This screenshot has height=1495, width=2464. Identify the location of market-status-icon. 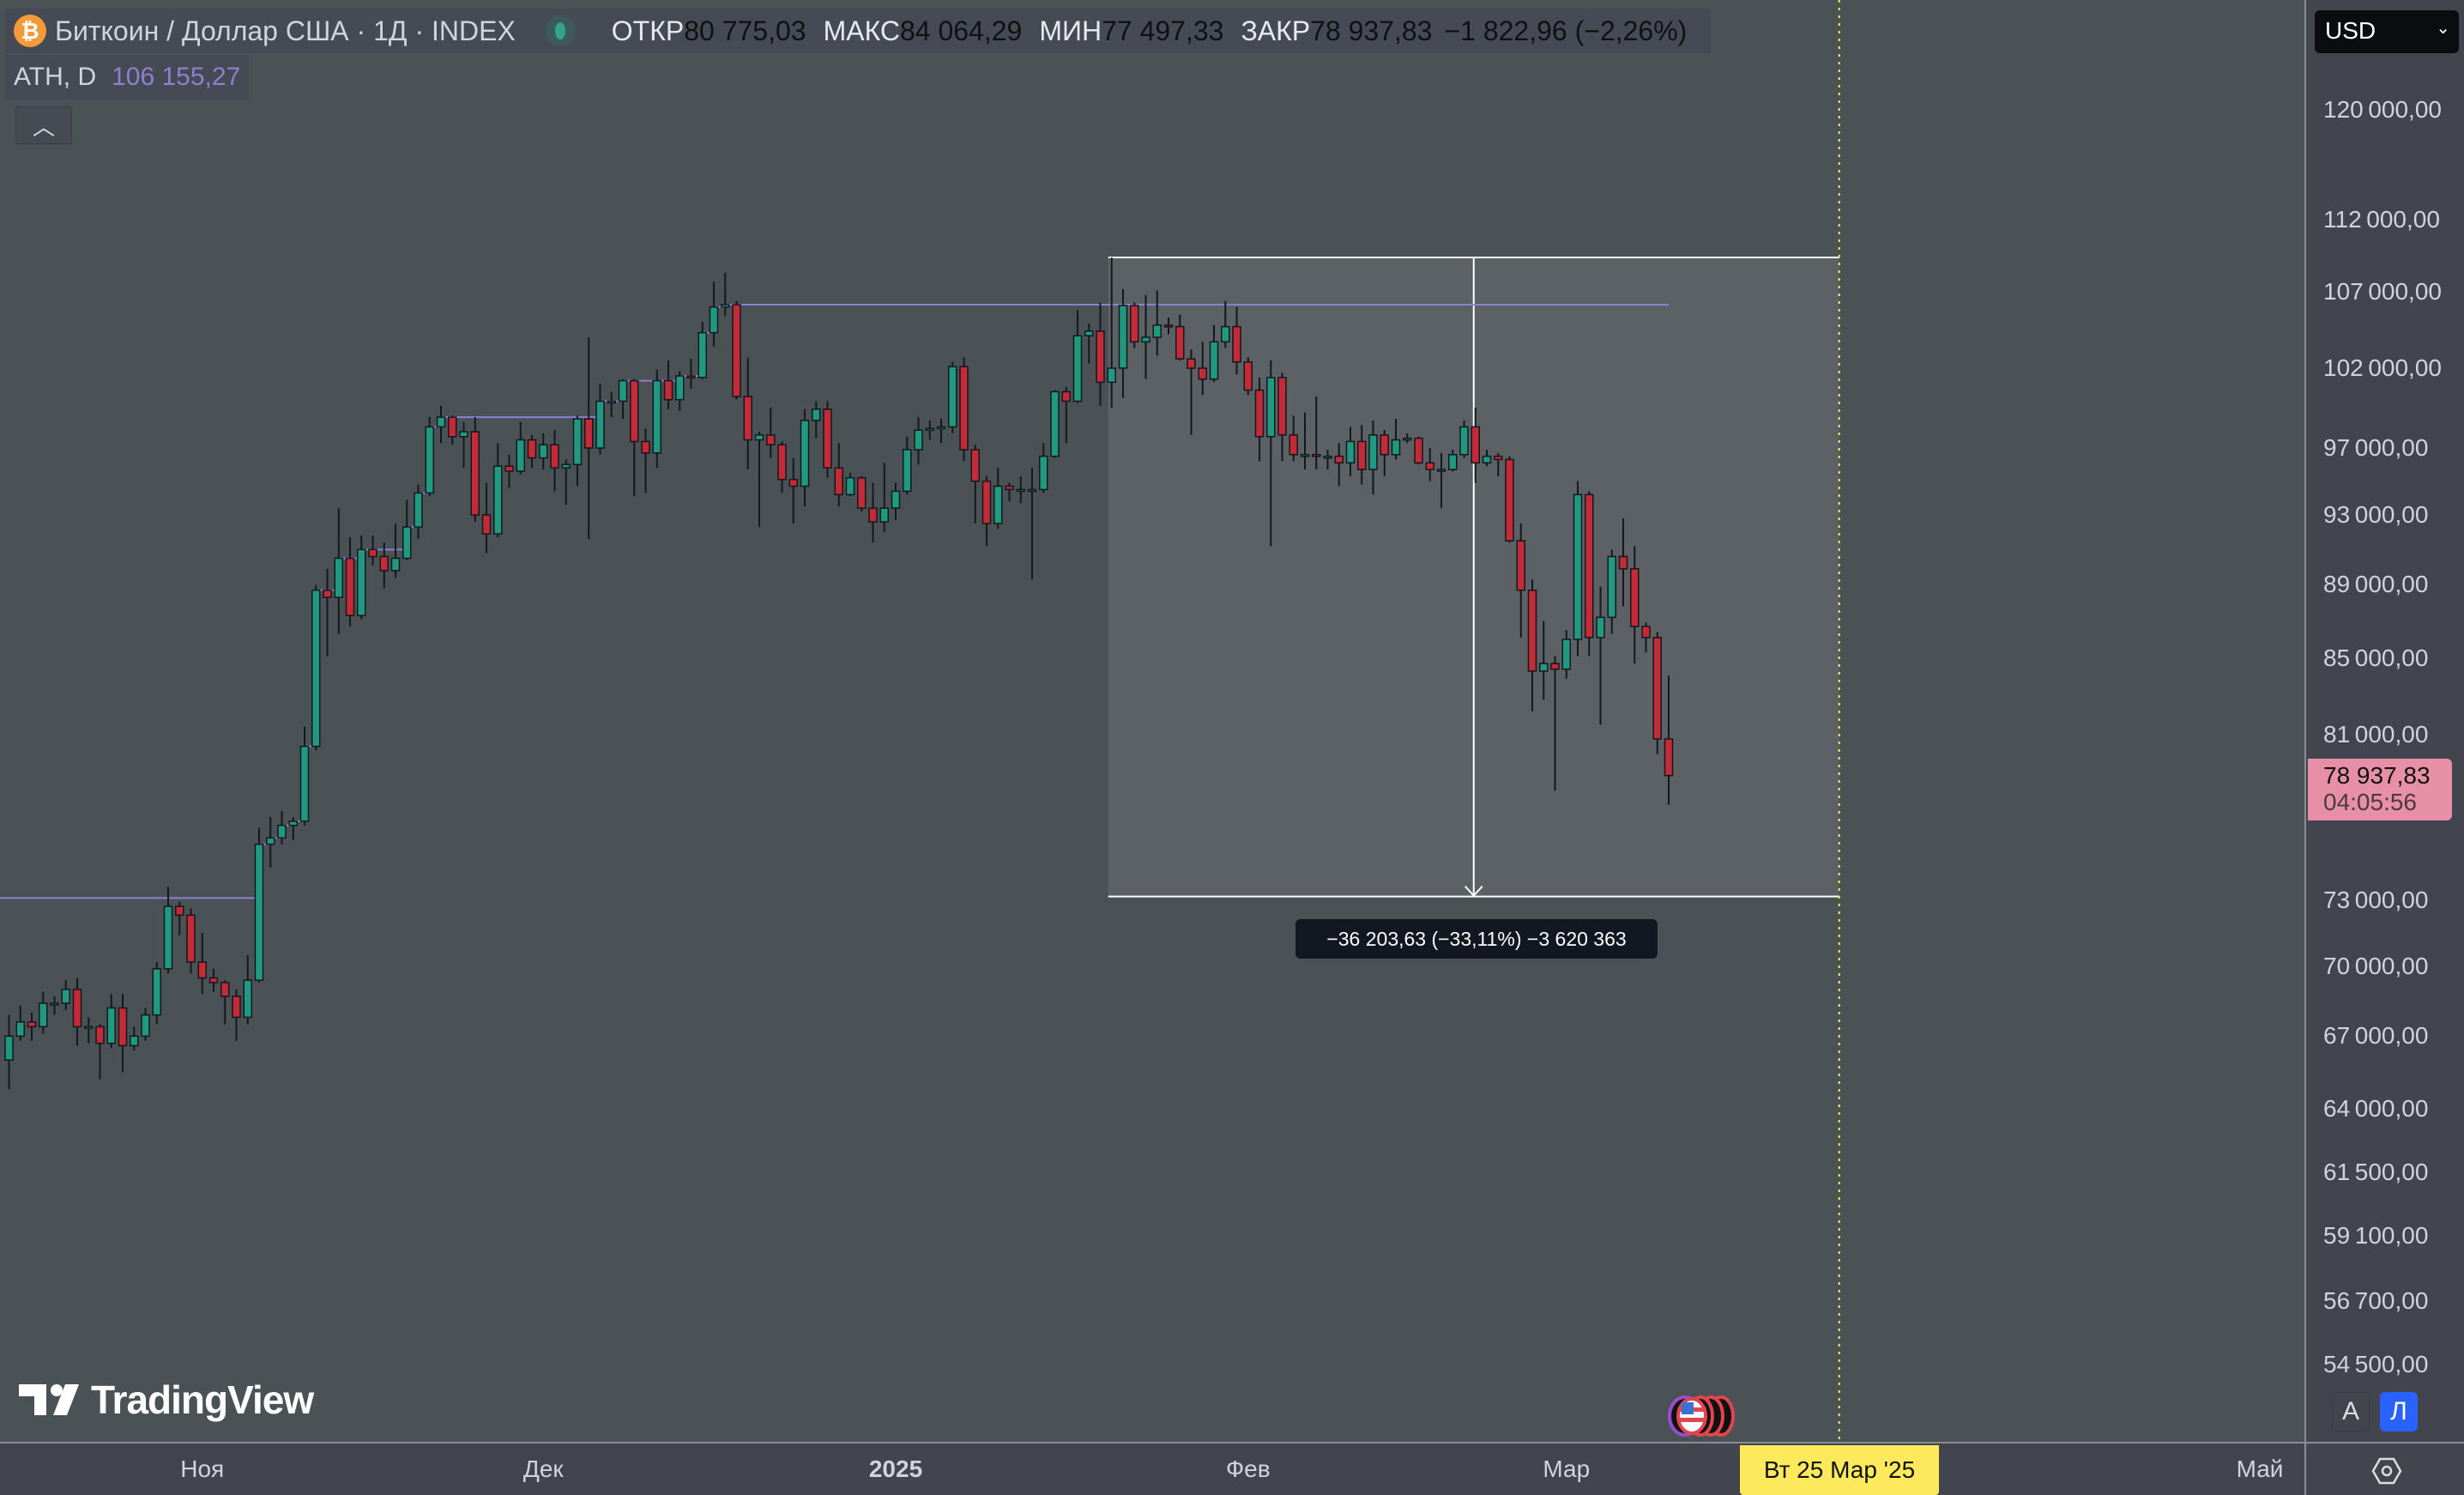
(560, 30).